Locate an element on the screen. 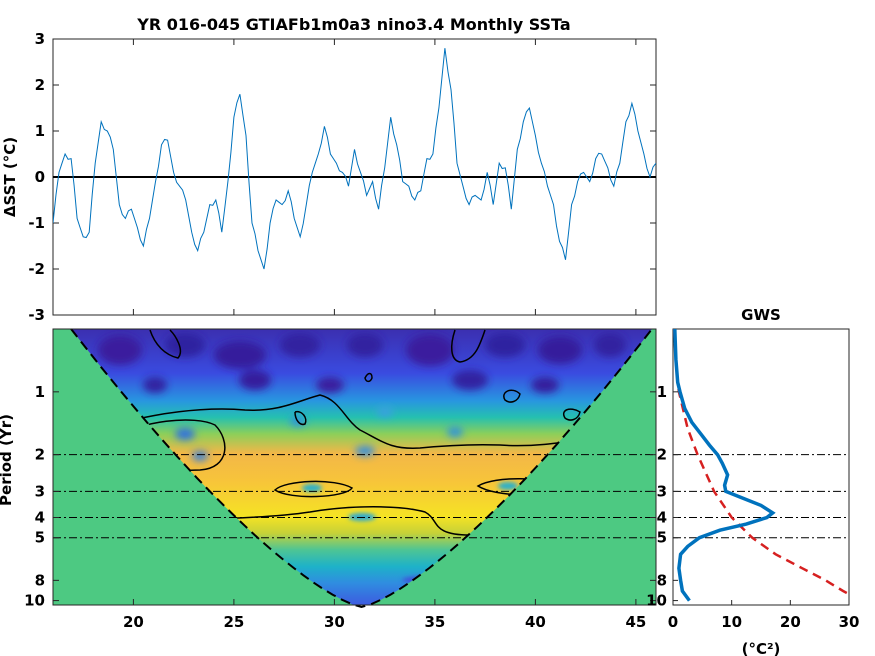  y-tick-label: -3 is located at coordinates (36, 315).